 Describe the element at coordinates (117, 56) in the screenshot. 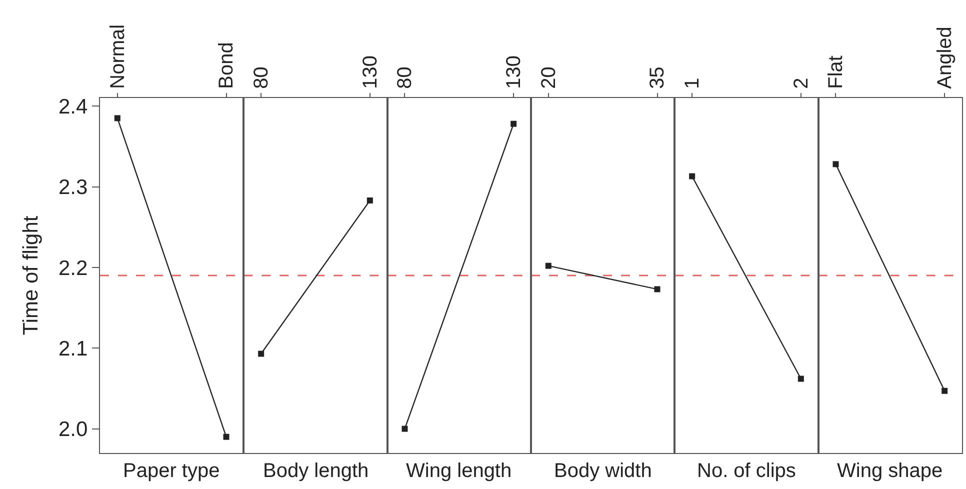

I see `x-tick-label: Normal` at that location.